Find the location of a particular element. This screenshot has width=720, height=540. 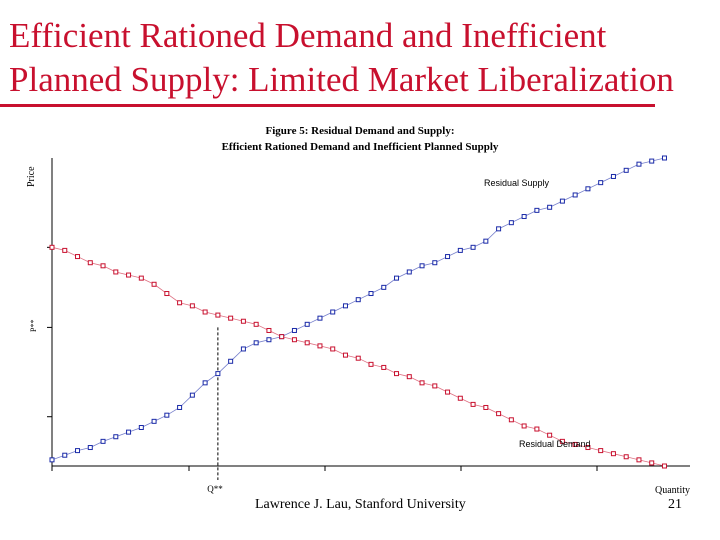

series-label-demand: Residual Demand is located at coordinates (555, 444).